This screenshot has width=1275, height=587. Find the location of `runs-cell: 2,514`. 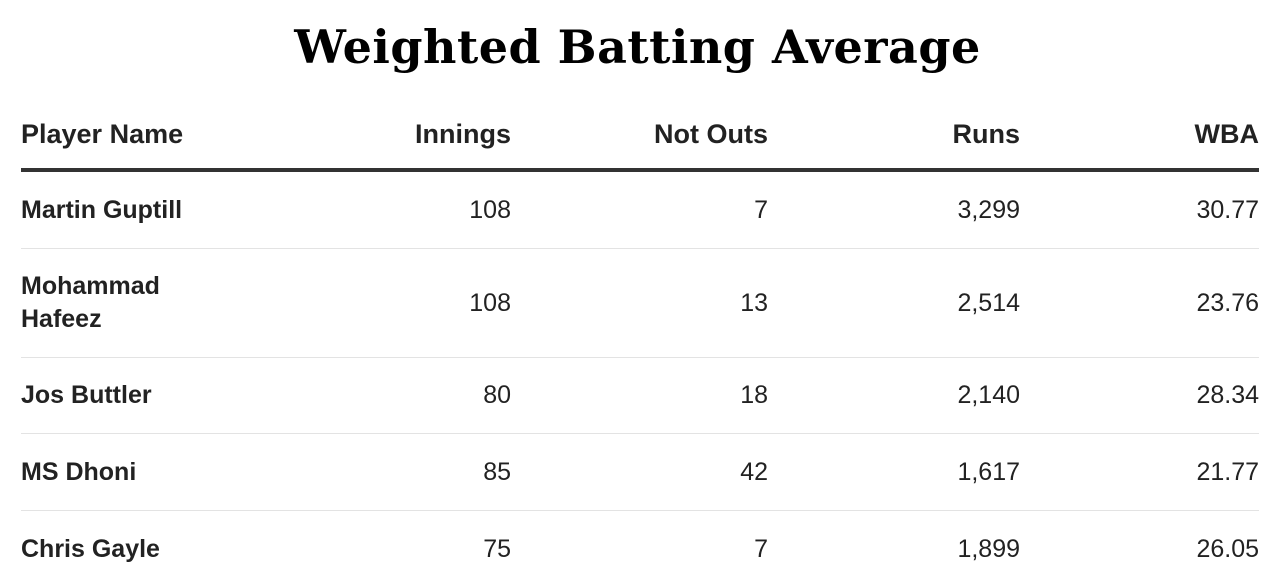

runs-cell: 2,514 is located at coordinates (894, 303).